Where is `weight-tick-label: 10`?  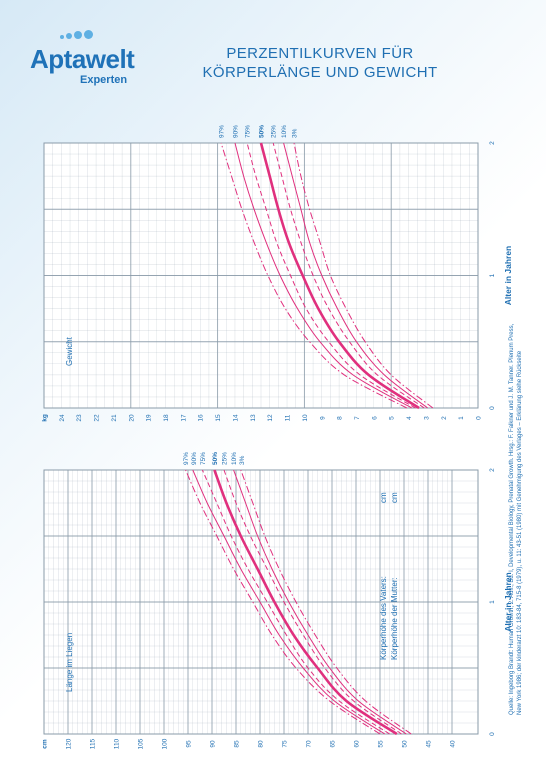 weight-tick-label: 10 is located at coordinates (305, 418).